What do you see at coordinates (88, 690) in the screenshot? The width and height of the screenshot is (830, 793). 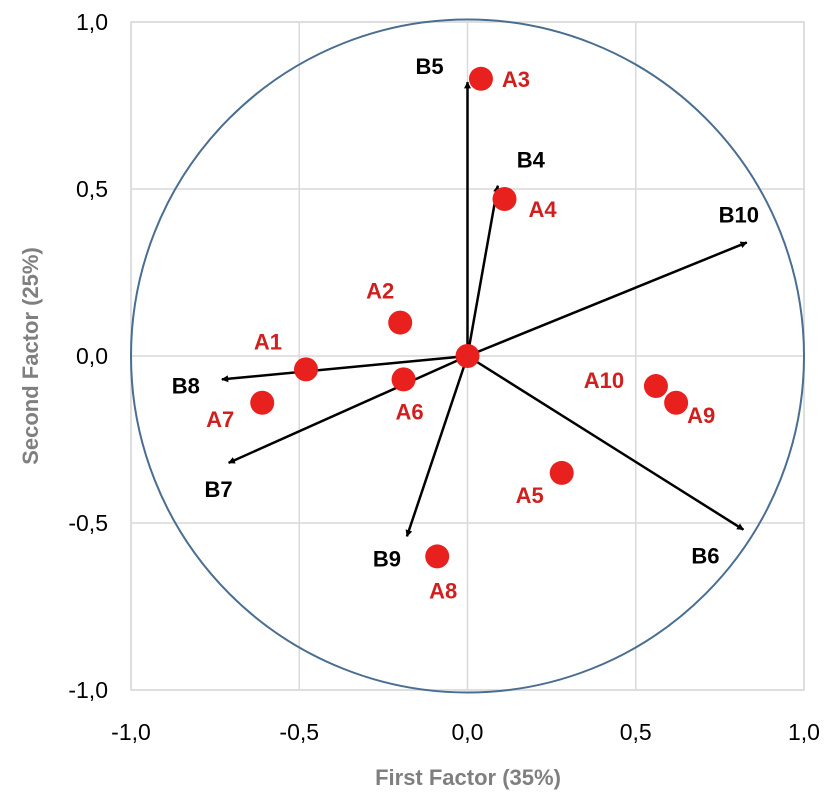 I see `y-tick-label: -1,0` at bounding box center [88, 690].